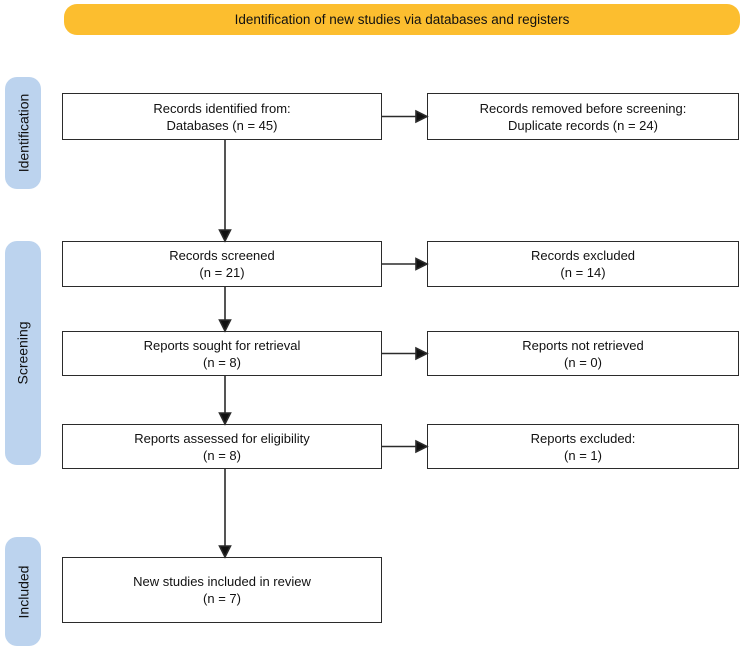 This screenshot has width=744, height=649. I want to click on box-reports-not-retrieved: Reports not retrieved (n = 0), so click(583, 353).